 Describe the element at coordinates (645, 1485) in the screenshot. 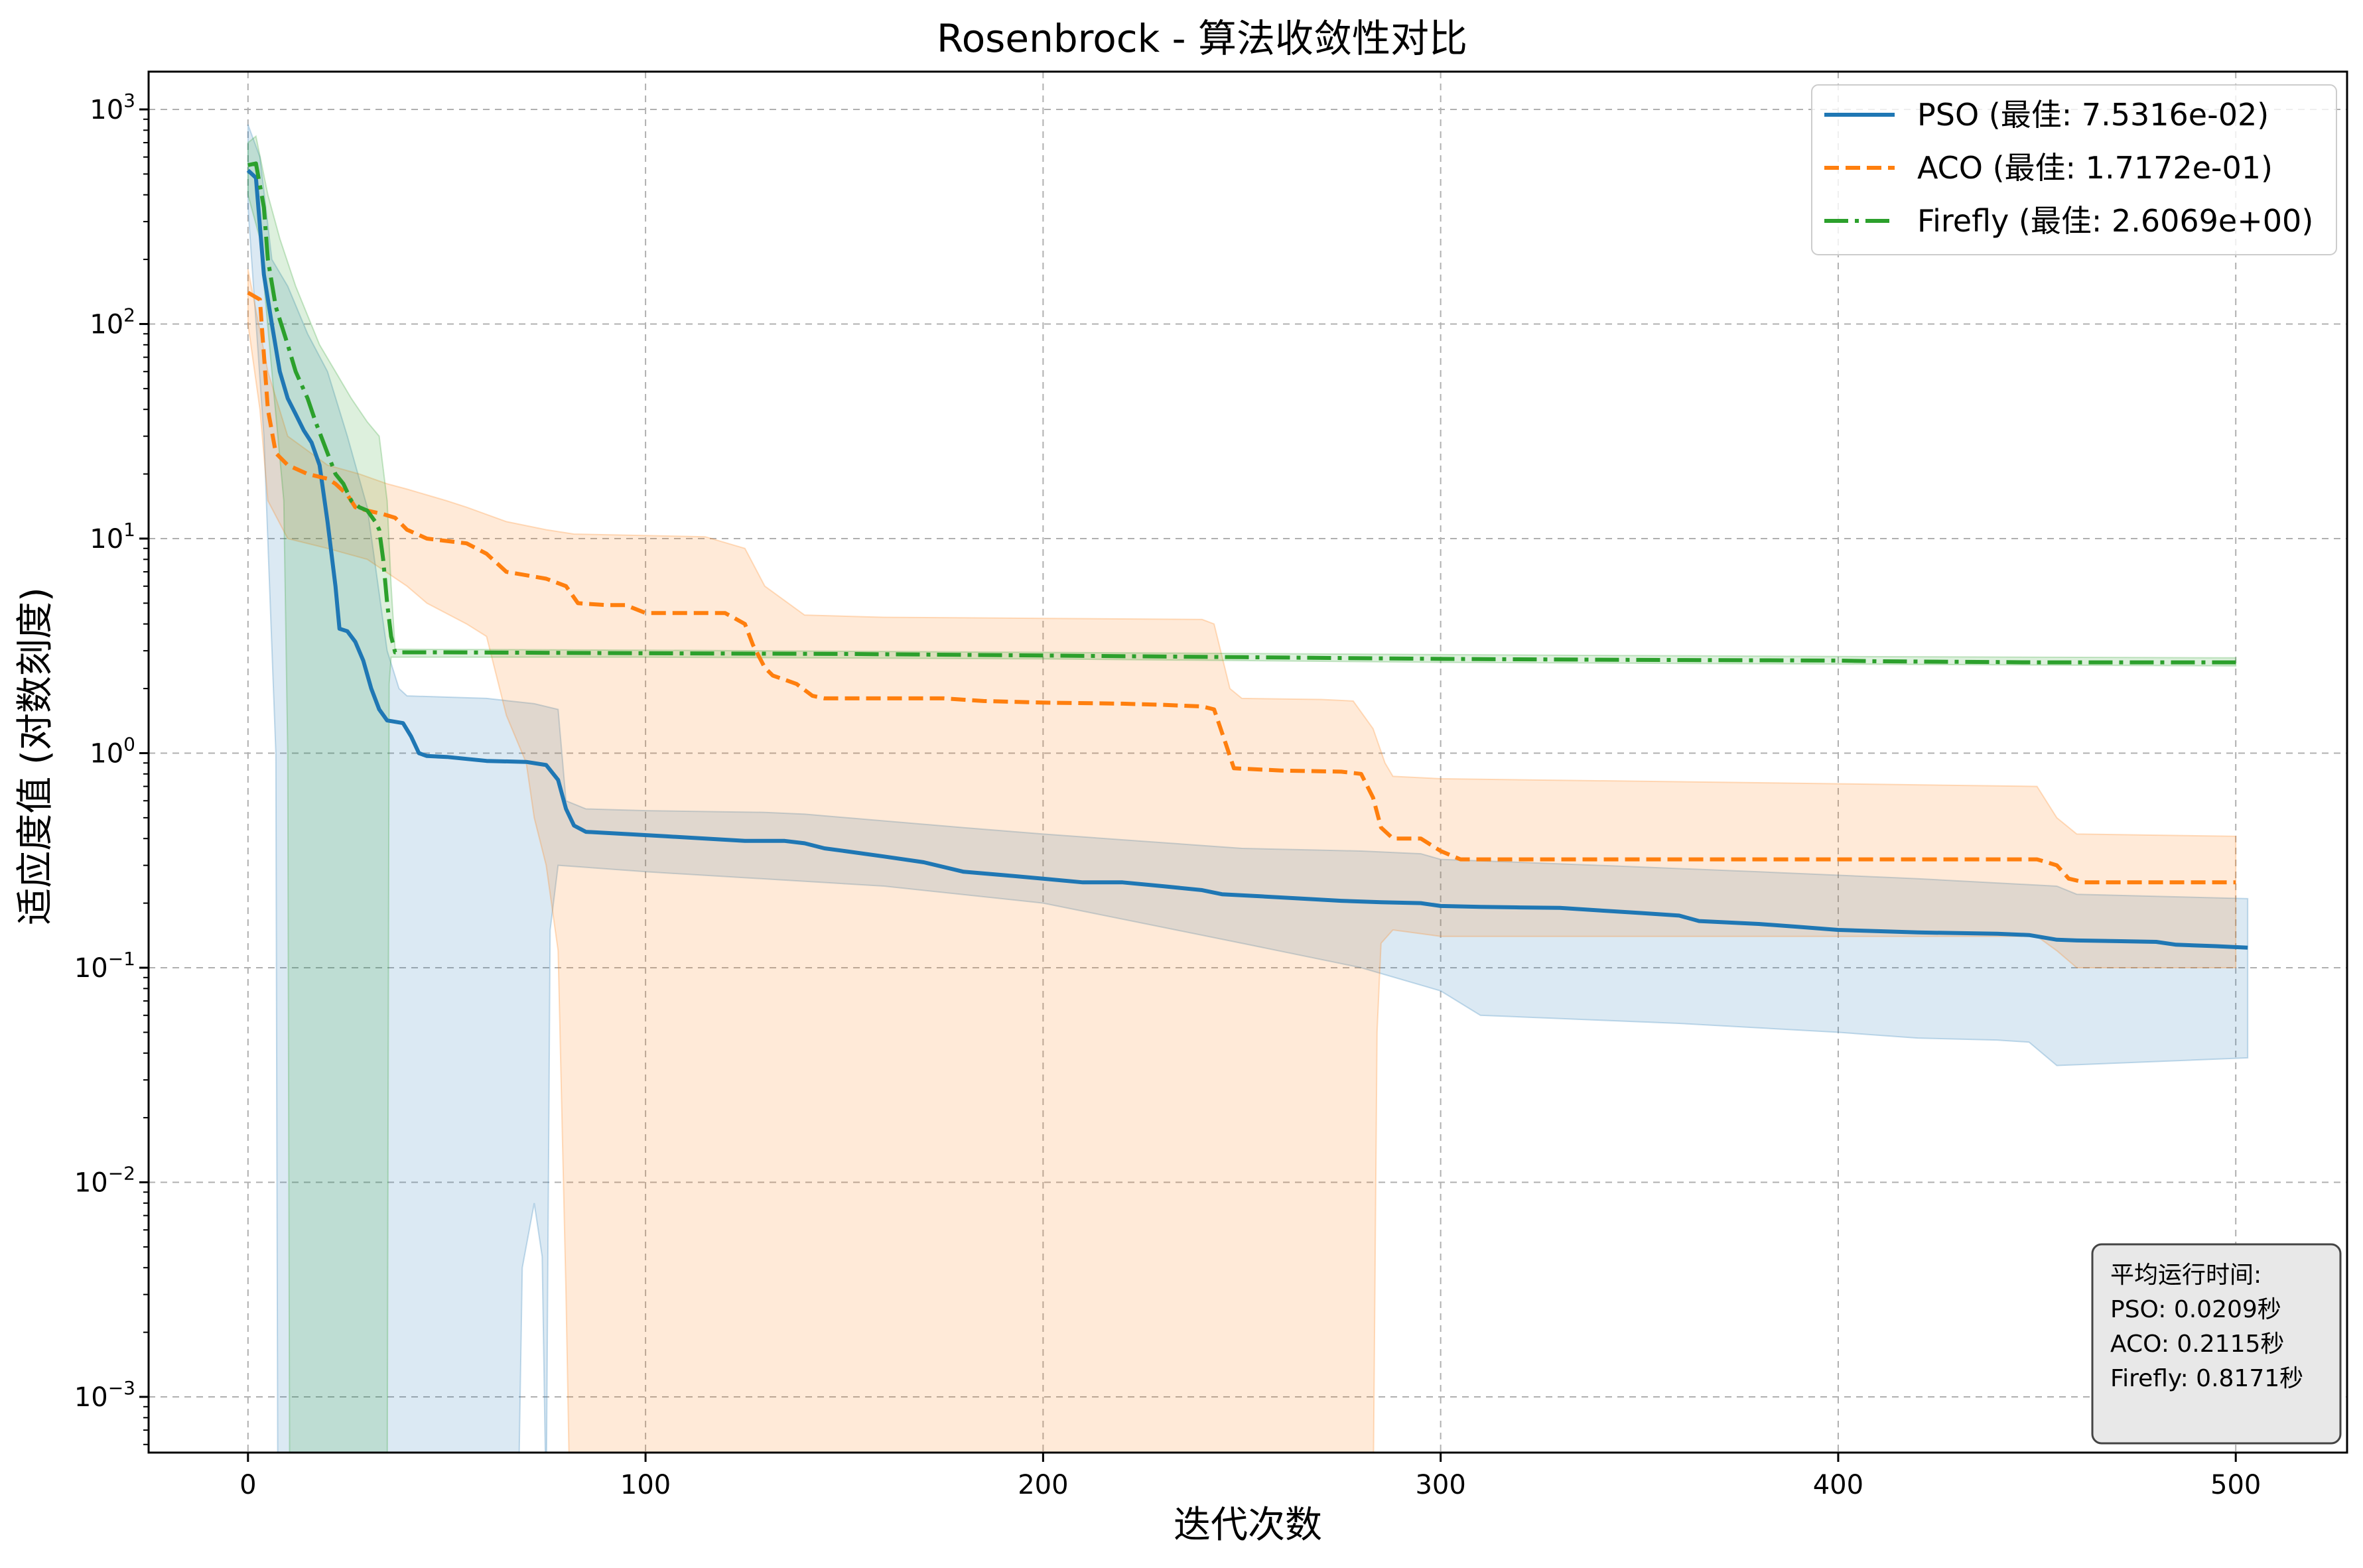

I see `x-tick-label: 100` at that location.